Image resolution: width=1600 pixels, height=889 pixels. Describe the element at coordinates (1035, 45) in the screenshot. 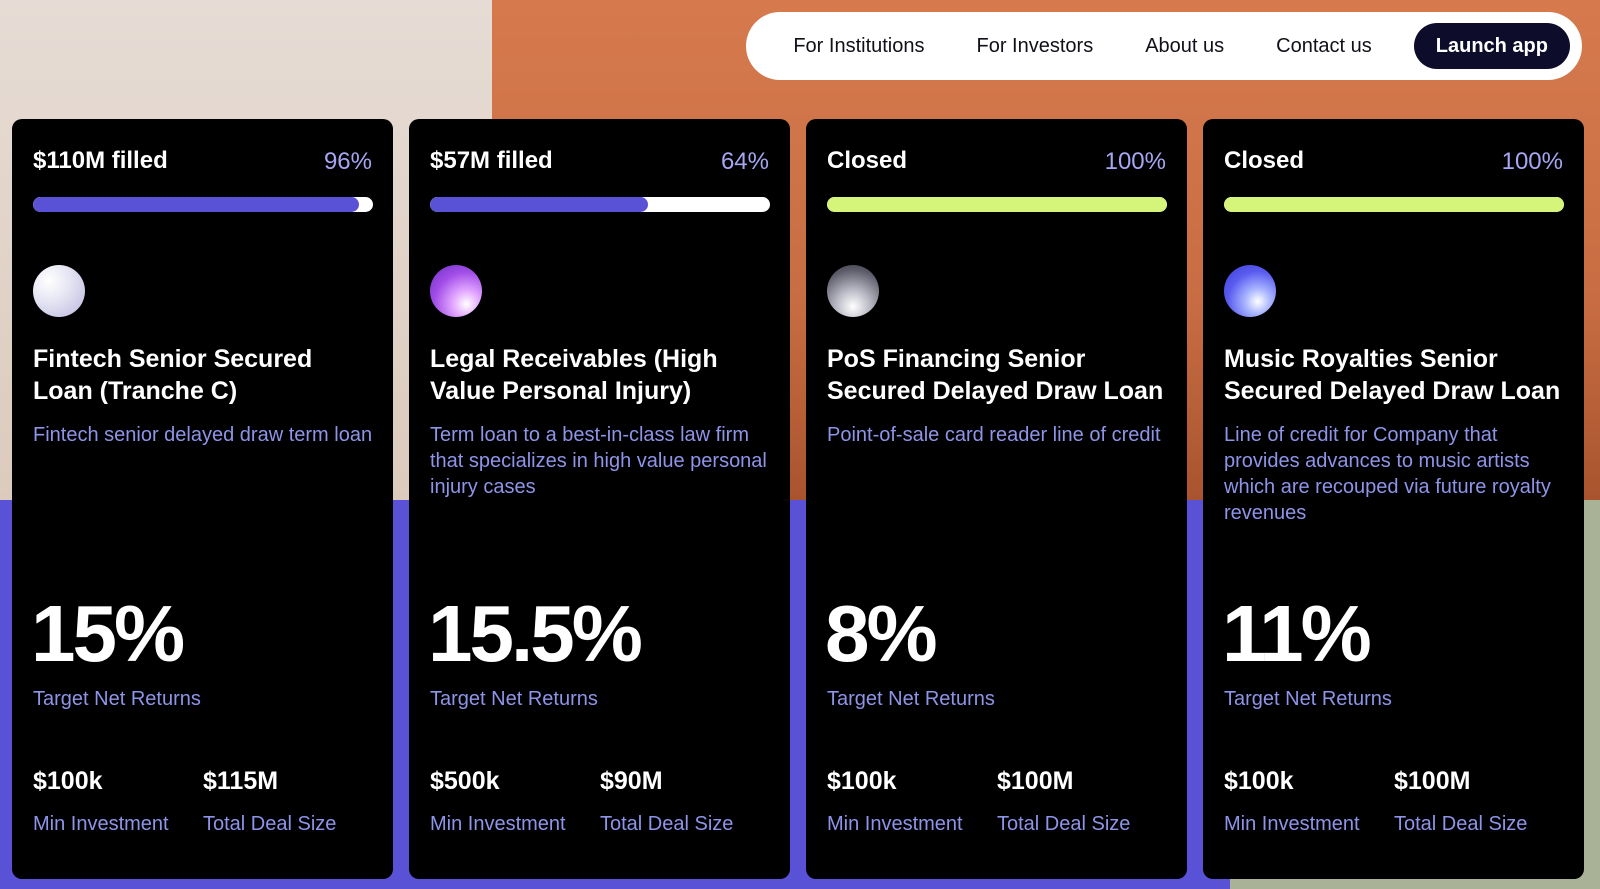

I see `nav-link-for-investors: For Investors` at that location.